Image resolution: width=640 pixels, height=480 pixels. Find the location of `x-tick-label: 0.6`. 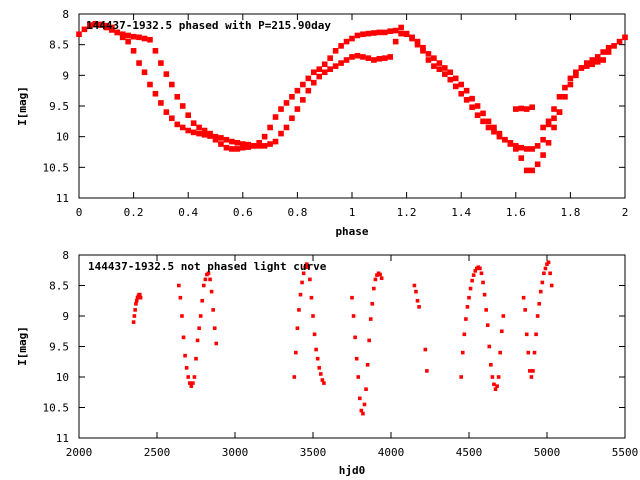

x-tick-label: 0.6 is located at coordinates (243, 212).